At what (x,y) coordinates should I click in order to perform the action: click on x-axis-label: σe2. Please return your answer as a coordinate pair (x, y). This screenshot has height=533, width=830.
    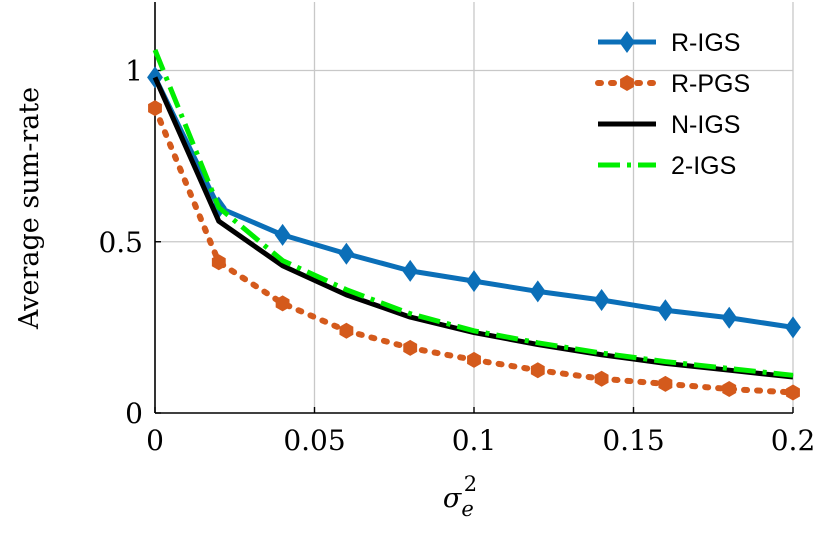
    Looking at the image, I should click on (460, 496).